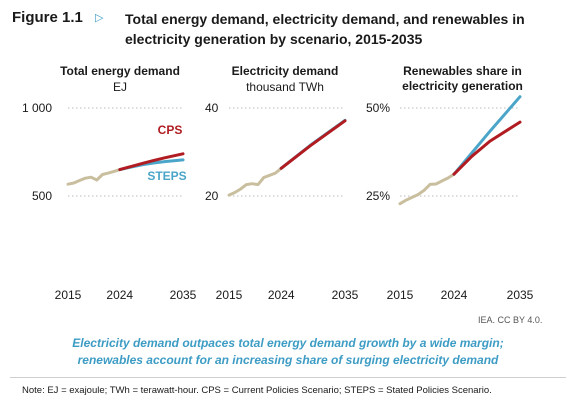 Image resolution: width=576 pixels, height=409 pixels. What do you see at coordinates (212, 108) in the screenshot?
I see `y-tick-label: 40` at bounding box center [212, 108].